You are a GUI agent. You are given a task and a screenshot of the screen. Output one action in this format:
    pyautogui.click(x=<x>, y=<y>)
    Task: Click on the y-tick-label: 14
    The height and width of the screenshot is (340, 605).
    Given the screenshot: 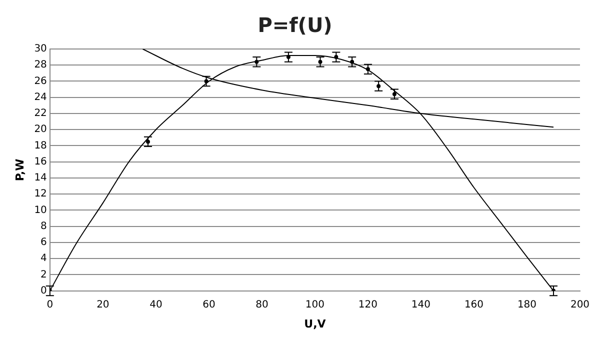 What is the action you would take?
    pyautogui.click(x=40, y=178)
    